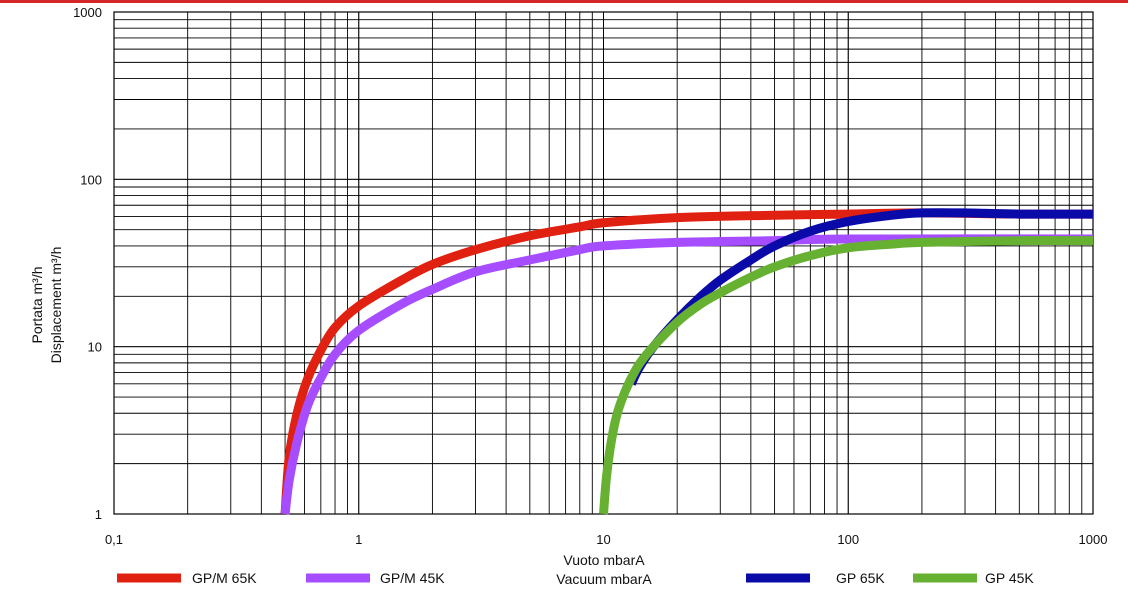 The height and width of the screenshot is (597, 1128). I want to click on legend: GP/M 65K GP/M 45K GP 65K GP 45K, so click(575, 578).